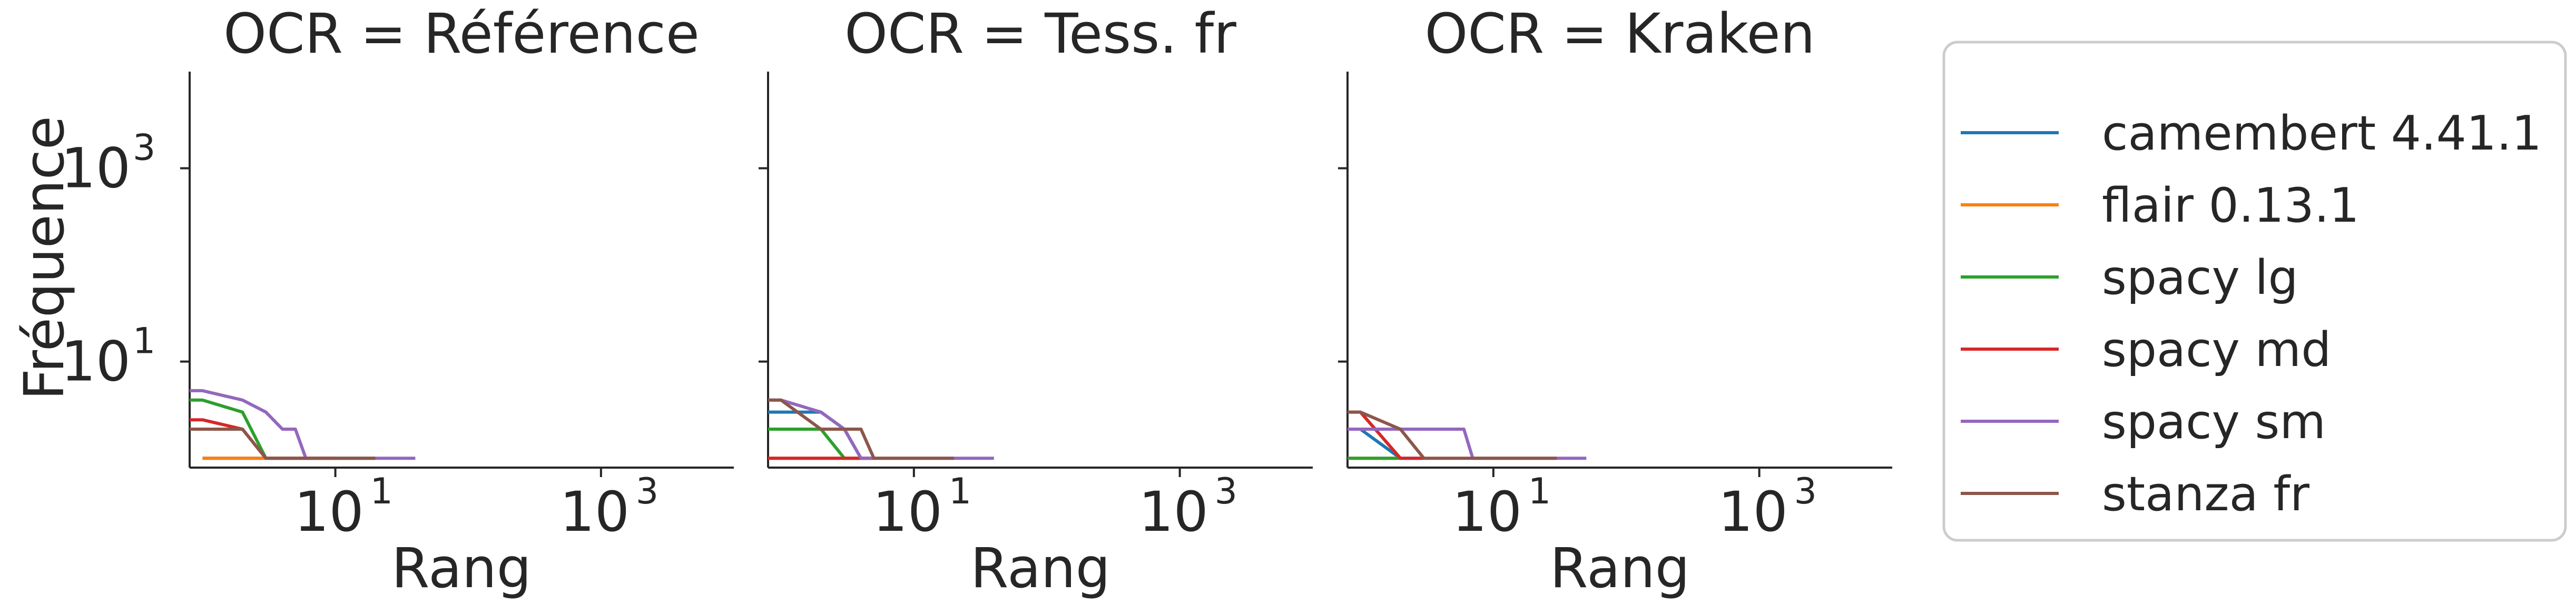  Describe the element at coordinates (144, 148) in the screenshot. I see `y-tick-exponent: 3` at that location.